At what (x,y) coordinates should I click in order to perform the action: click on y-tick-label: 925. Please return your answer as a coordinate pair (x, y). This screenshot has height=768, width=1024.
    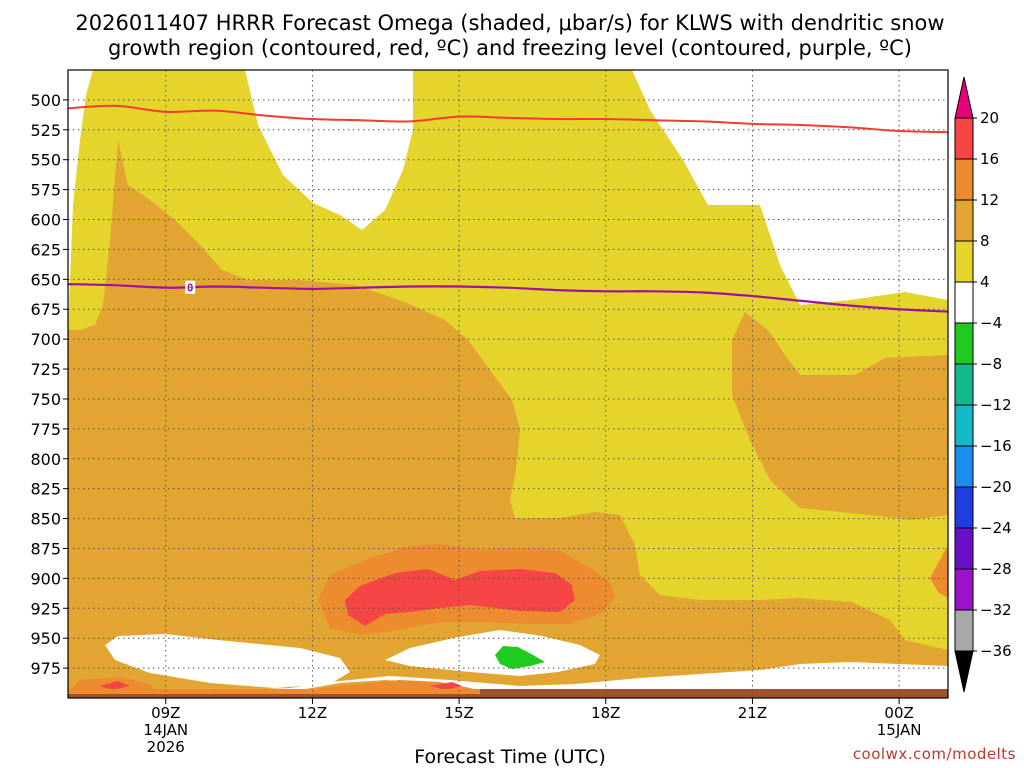
    Looking at the image, I should click on (45, 608).